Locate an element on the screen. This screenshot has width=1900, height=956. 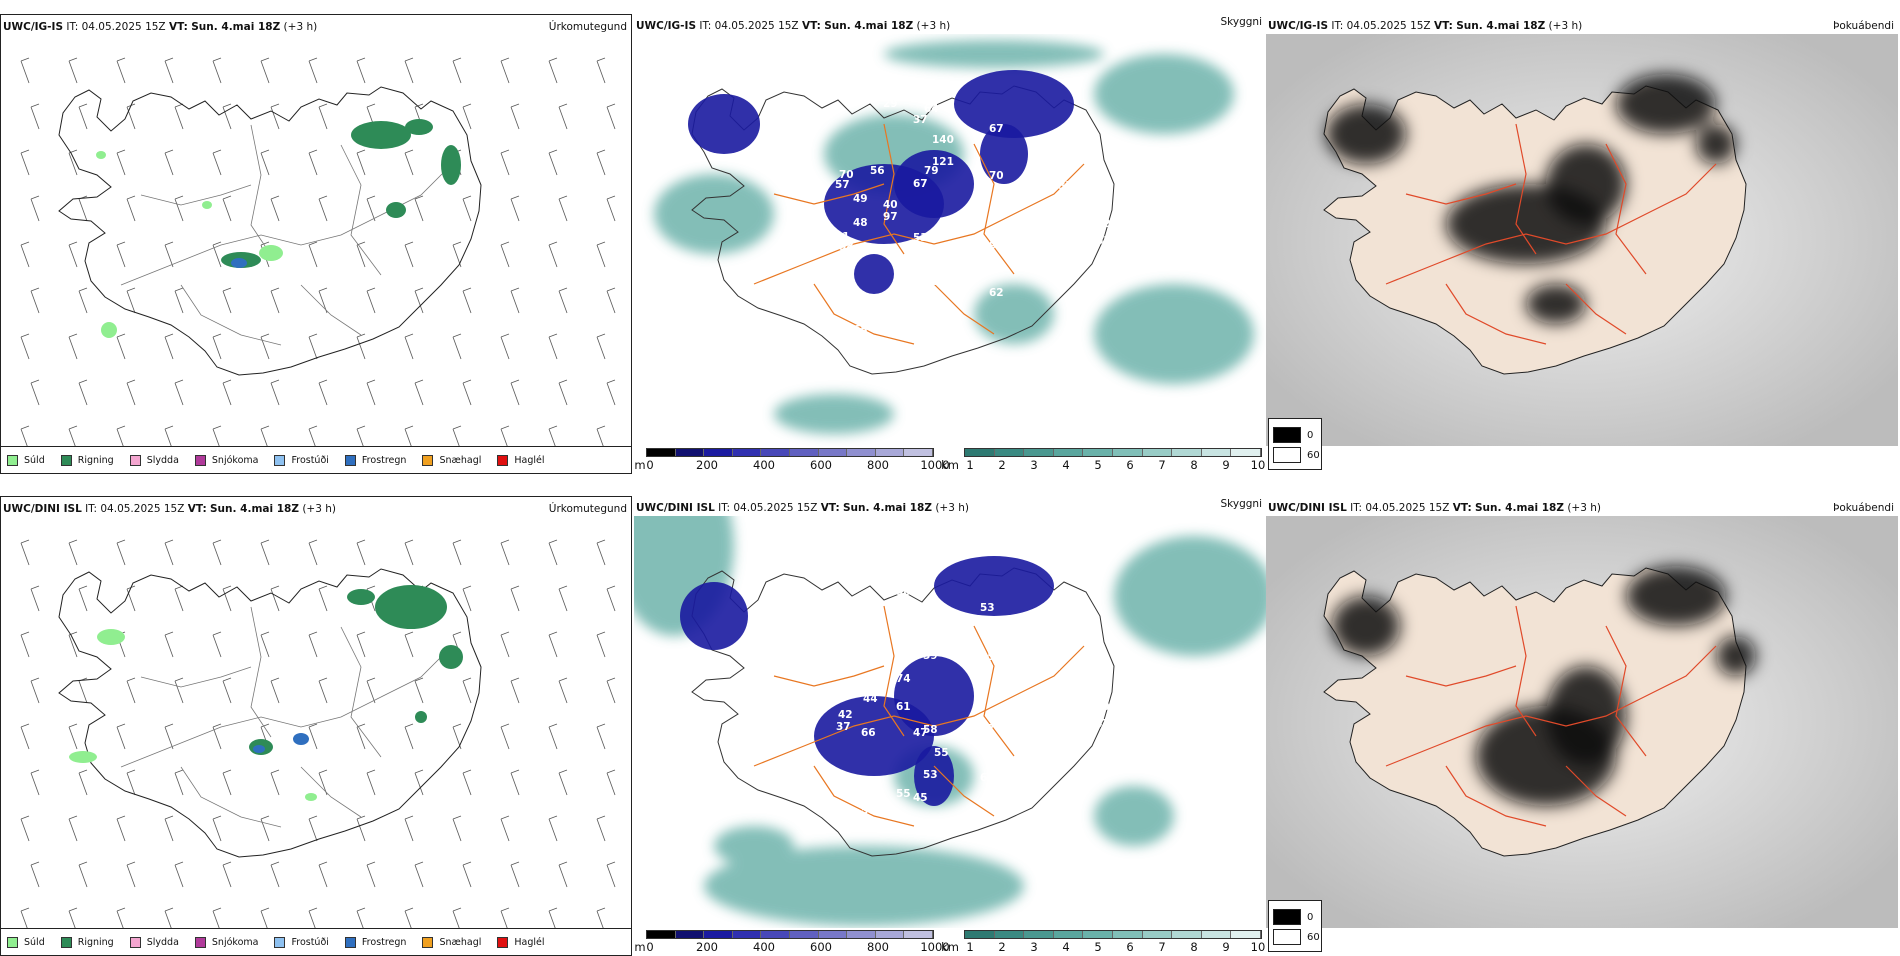
precip-legend-item: Snæhagl is located at coordinates (451, 460).